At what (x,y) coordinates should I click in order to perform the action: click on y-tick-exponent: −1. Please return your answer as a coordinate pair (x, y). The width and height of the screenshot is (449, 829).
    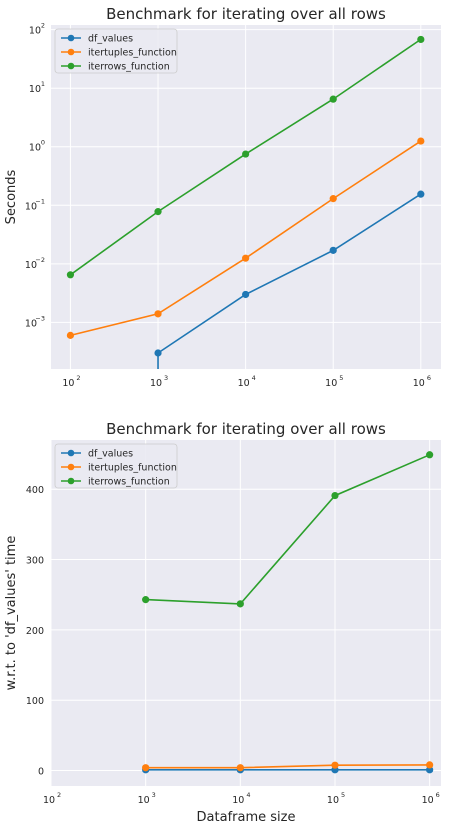
    Looking at the image, I should click on (40, 201).